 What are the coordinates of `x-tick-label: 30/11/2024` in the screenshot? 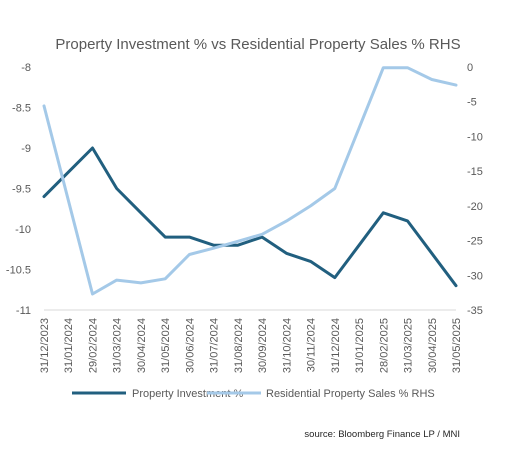 It's located at (312, 345).